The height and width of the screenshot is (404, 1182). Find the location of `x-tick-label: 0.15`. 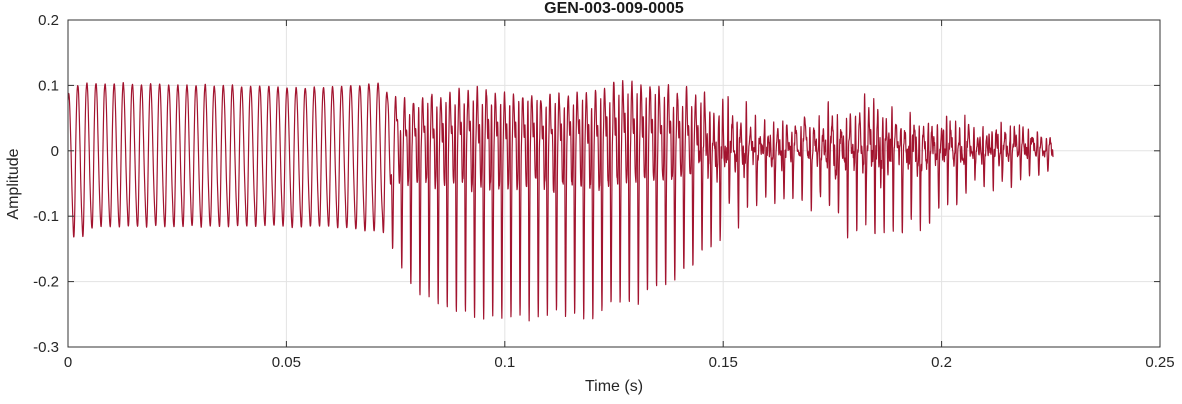

x-tick-label: 0.15 is located at coordinates (723, 362).